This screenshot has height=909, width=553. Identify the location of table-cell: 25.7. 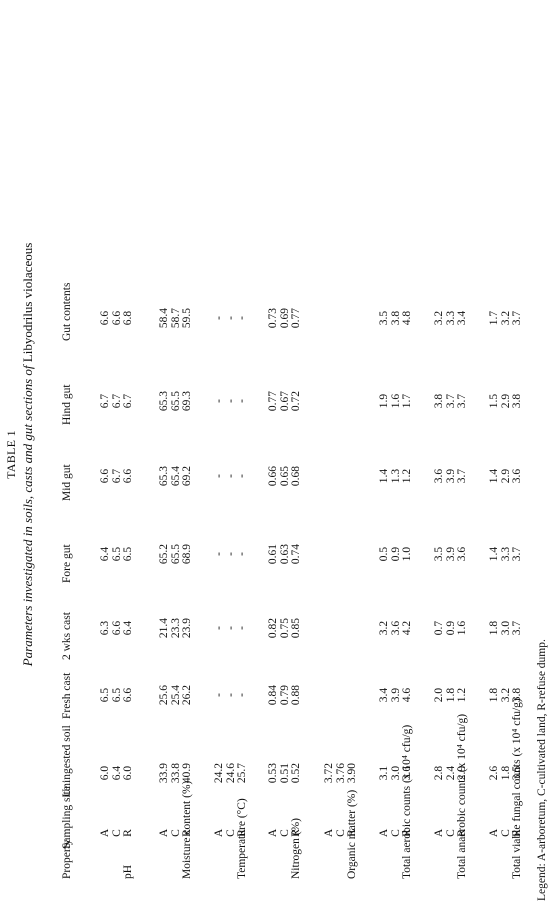
(242, 773).